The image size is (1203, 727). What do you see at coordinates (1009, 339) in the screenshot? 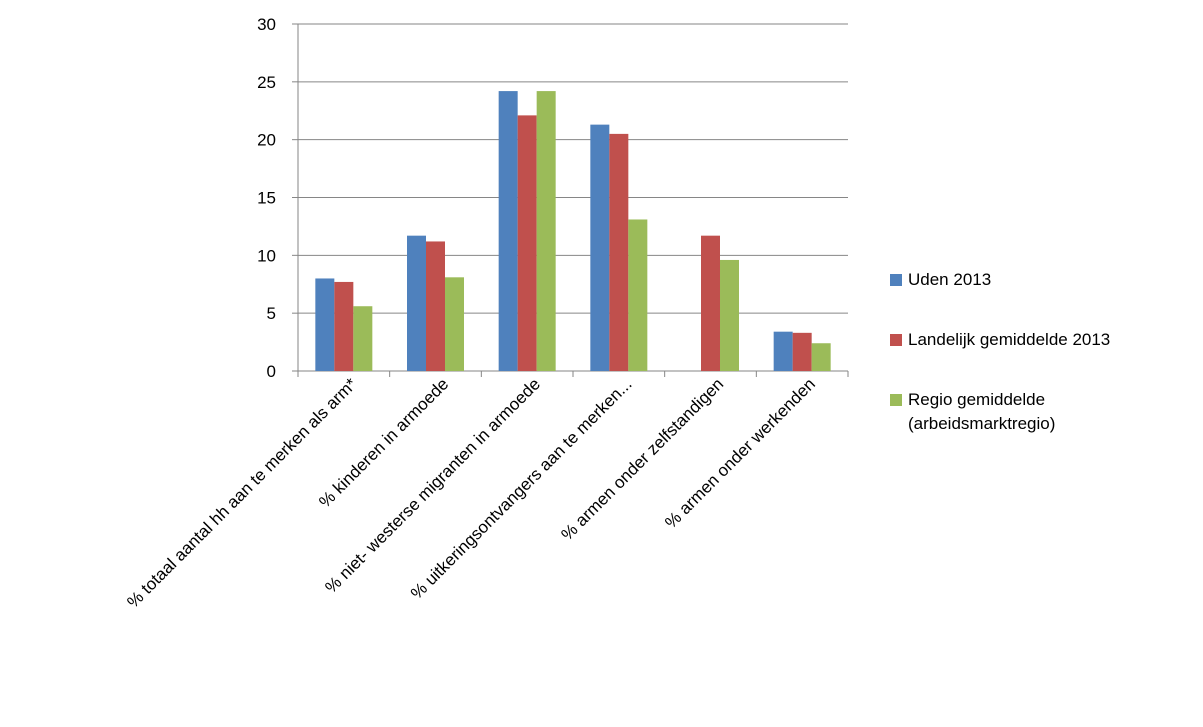
I see `legend-label: Landelijk gemiddelde 2013` at bounding box center [1009, 339].